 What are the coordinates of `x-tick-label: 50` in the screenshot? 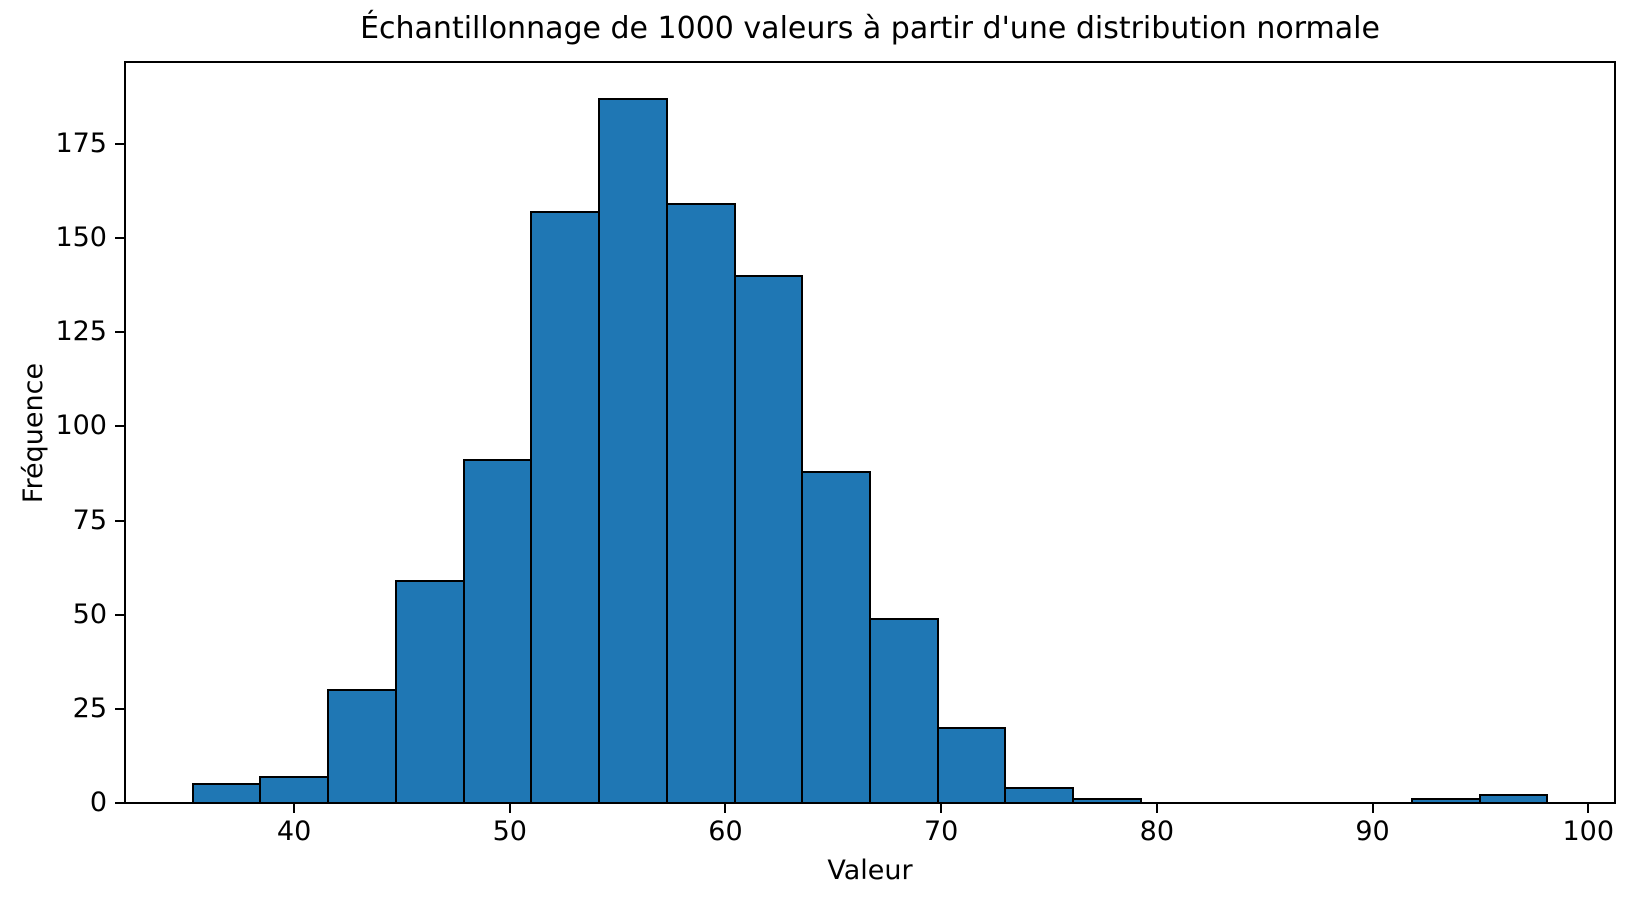 It's located at (509, 831).